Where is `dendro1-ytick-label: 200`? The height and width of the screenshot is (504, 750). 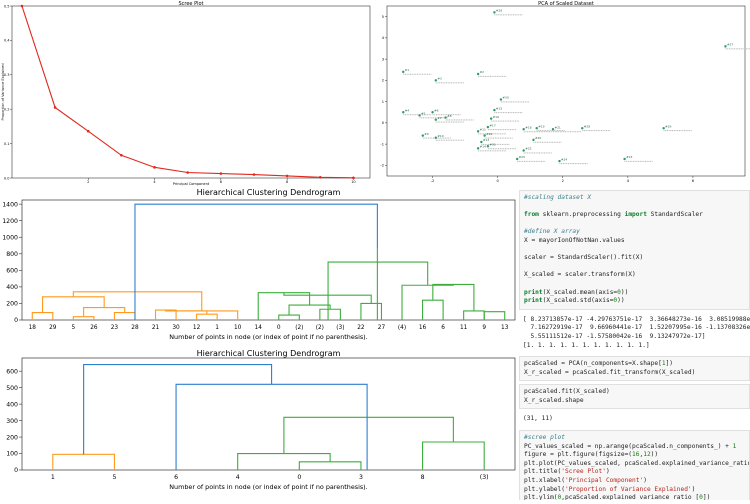
dendro1-ytick-label: 200 is located at coordinates (12, 304).